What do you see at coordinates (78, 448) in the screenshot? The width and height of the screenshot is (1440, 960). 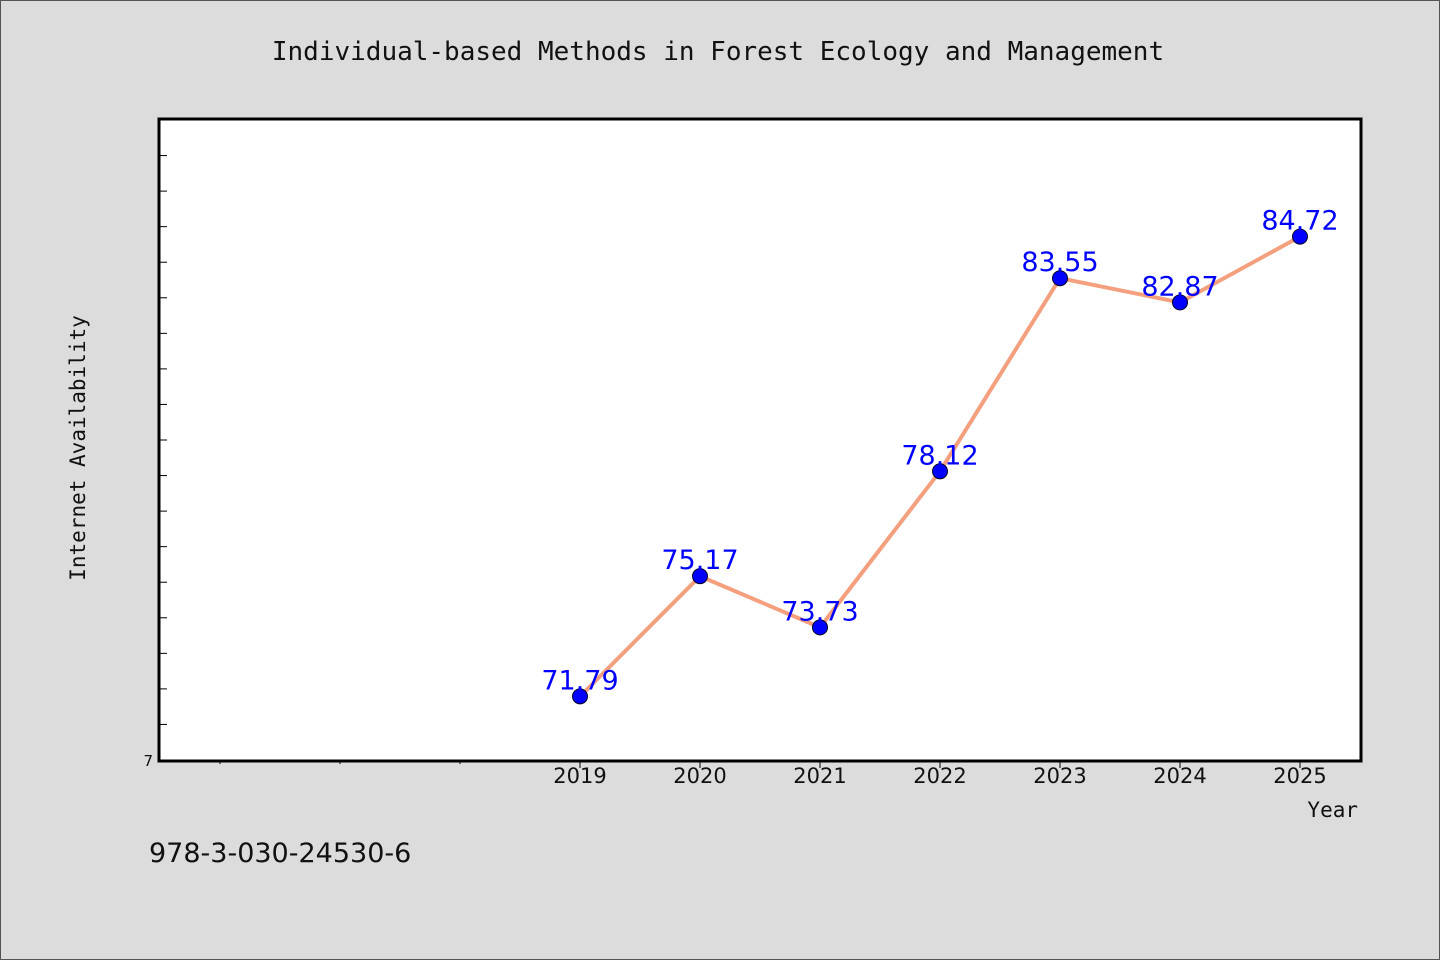 I see `y-axis-label: Internet Availability` at bounding box center [78, 448].